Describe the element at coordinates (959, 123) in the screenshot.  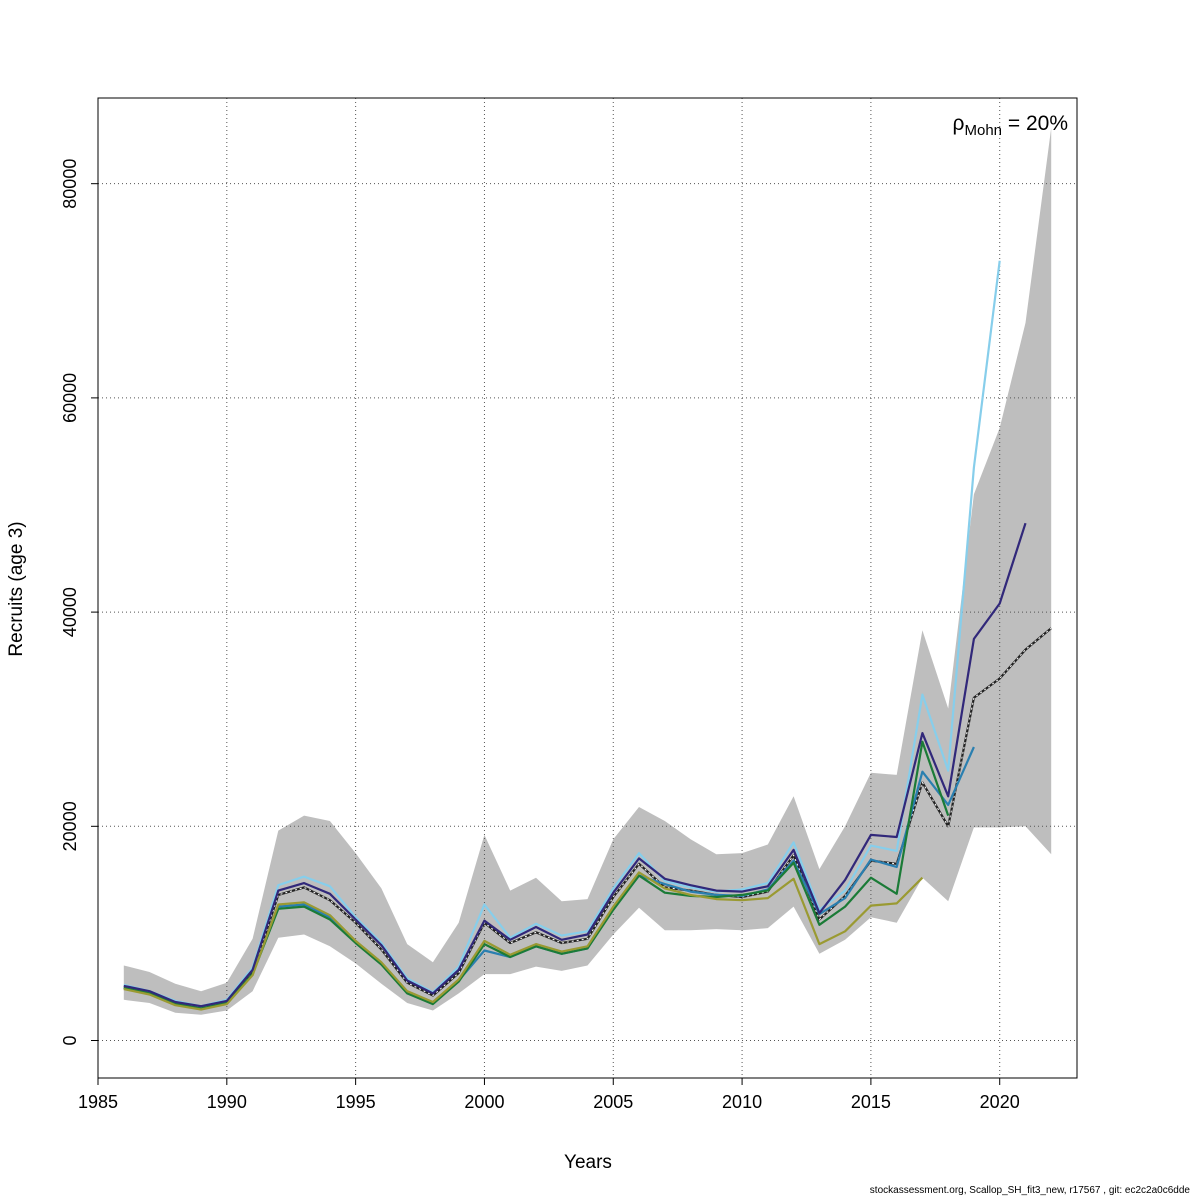
I see `mohn-rho-symbol: ρ` at that location.